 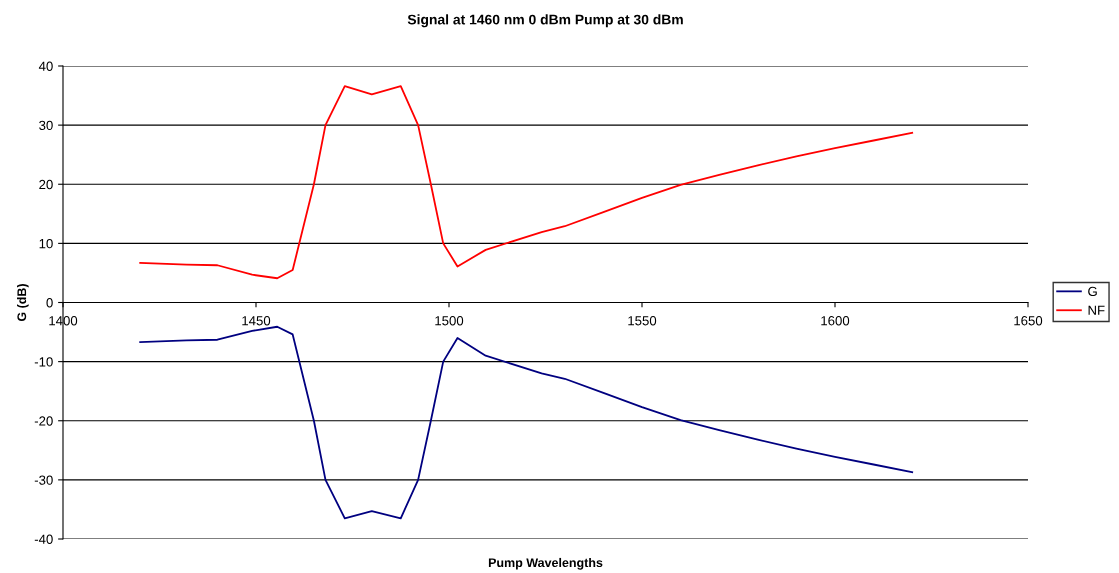 What do you see at coordinates (45, 66) in the screenshot?
I see `y-tick-label: 40` at bounding box center [45, 66].